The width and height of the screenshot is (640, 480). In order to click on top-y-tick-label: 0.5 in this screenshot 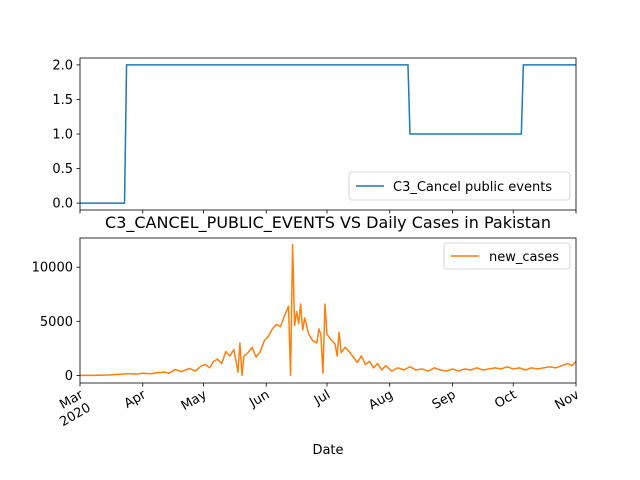, I will do `click(62, 169)`.